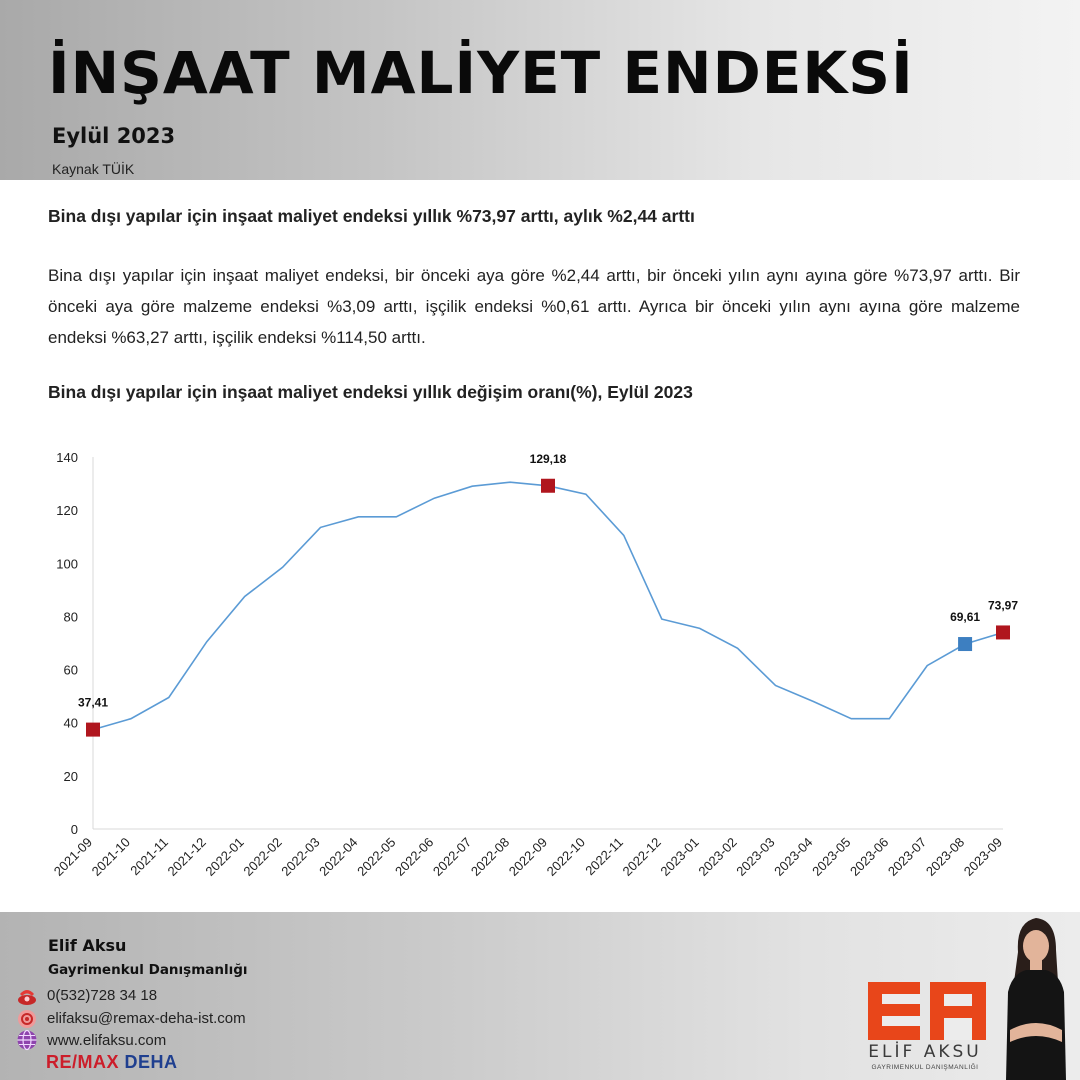  What do you see at coordinates (869, 857) in the screenshot?
I see `x-tick-label: 2023-06` at bounding box center [869, 857].